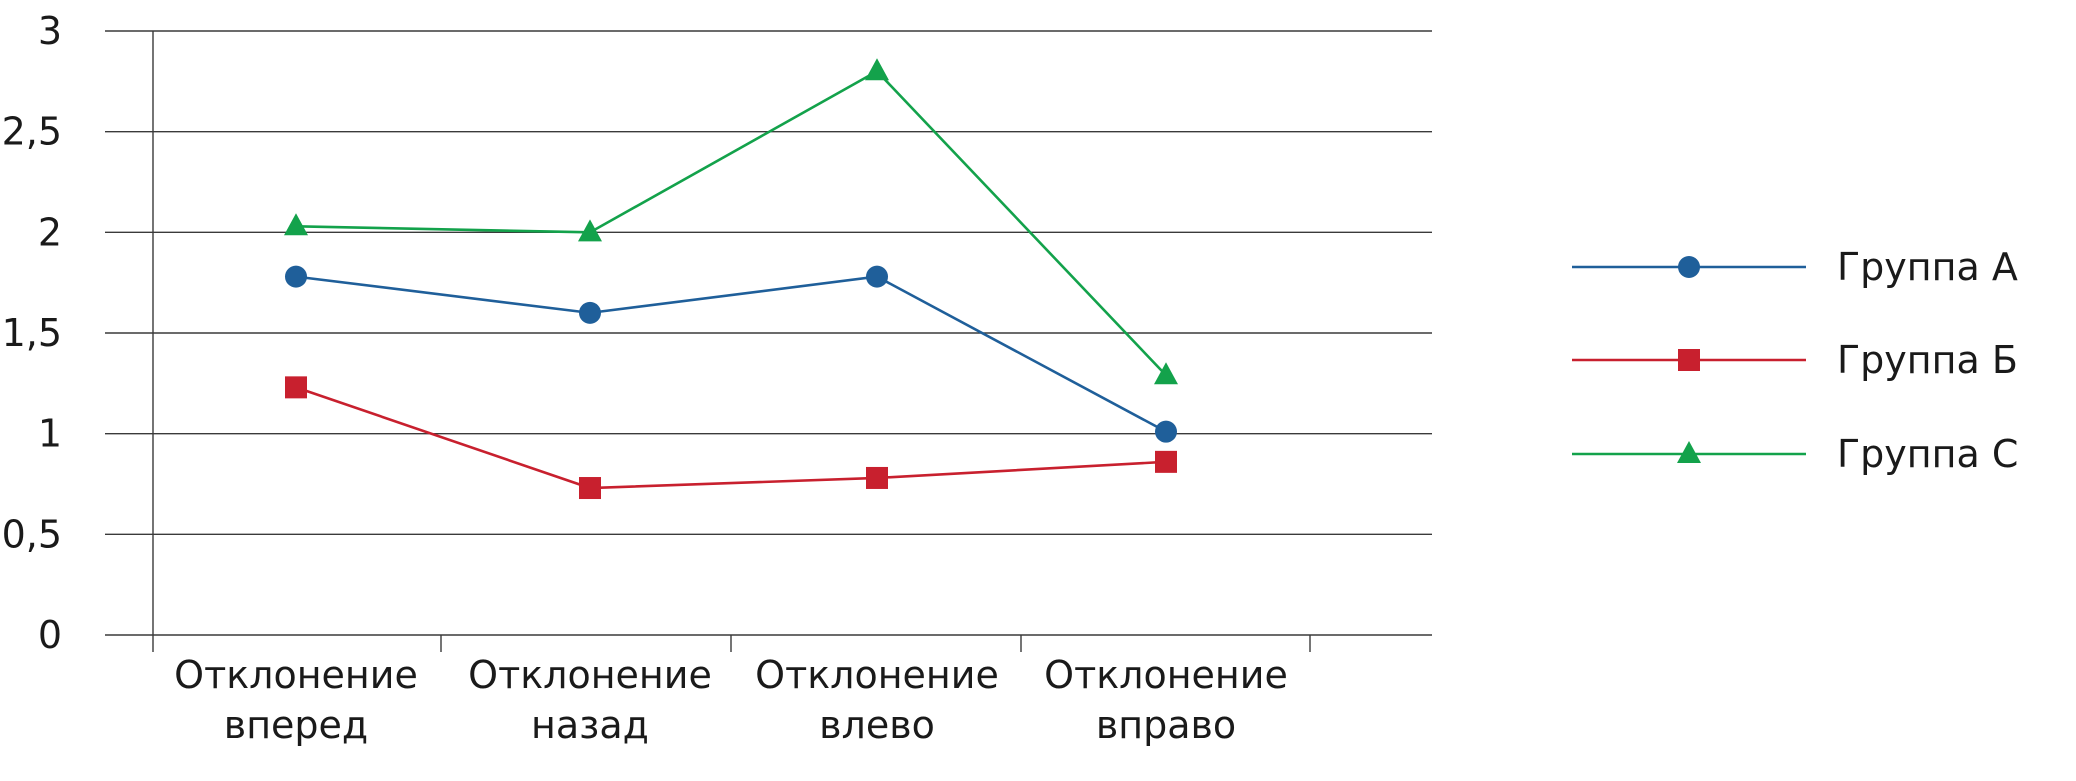 The height and width of the screenshot is (781, 2076). I want to click on y-tick-label: 0,5, so click(32, 534).